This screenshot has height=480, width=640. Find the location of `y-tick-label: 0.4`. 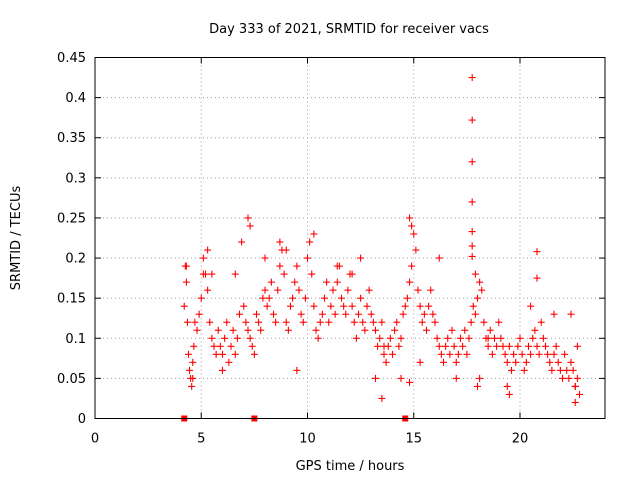

y-tick-label: 0.4 is located at coordinates (75, 98).